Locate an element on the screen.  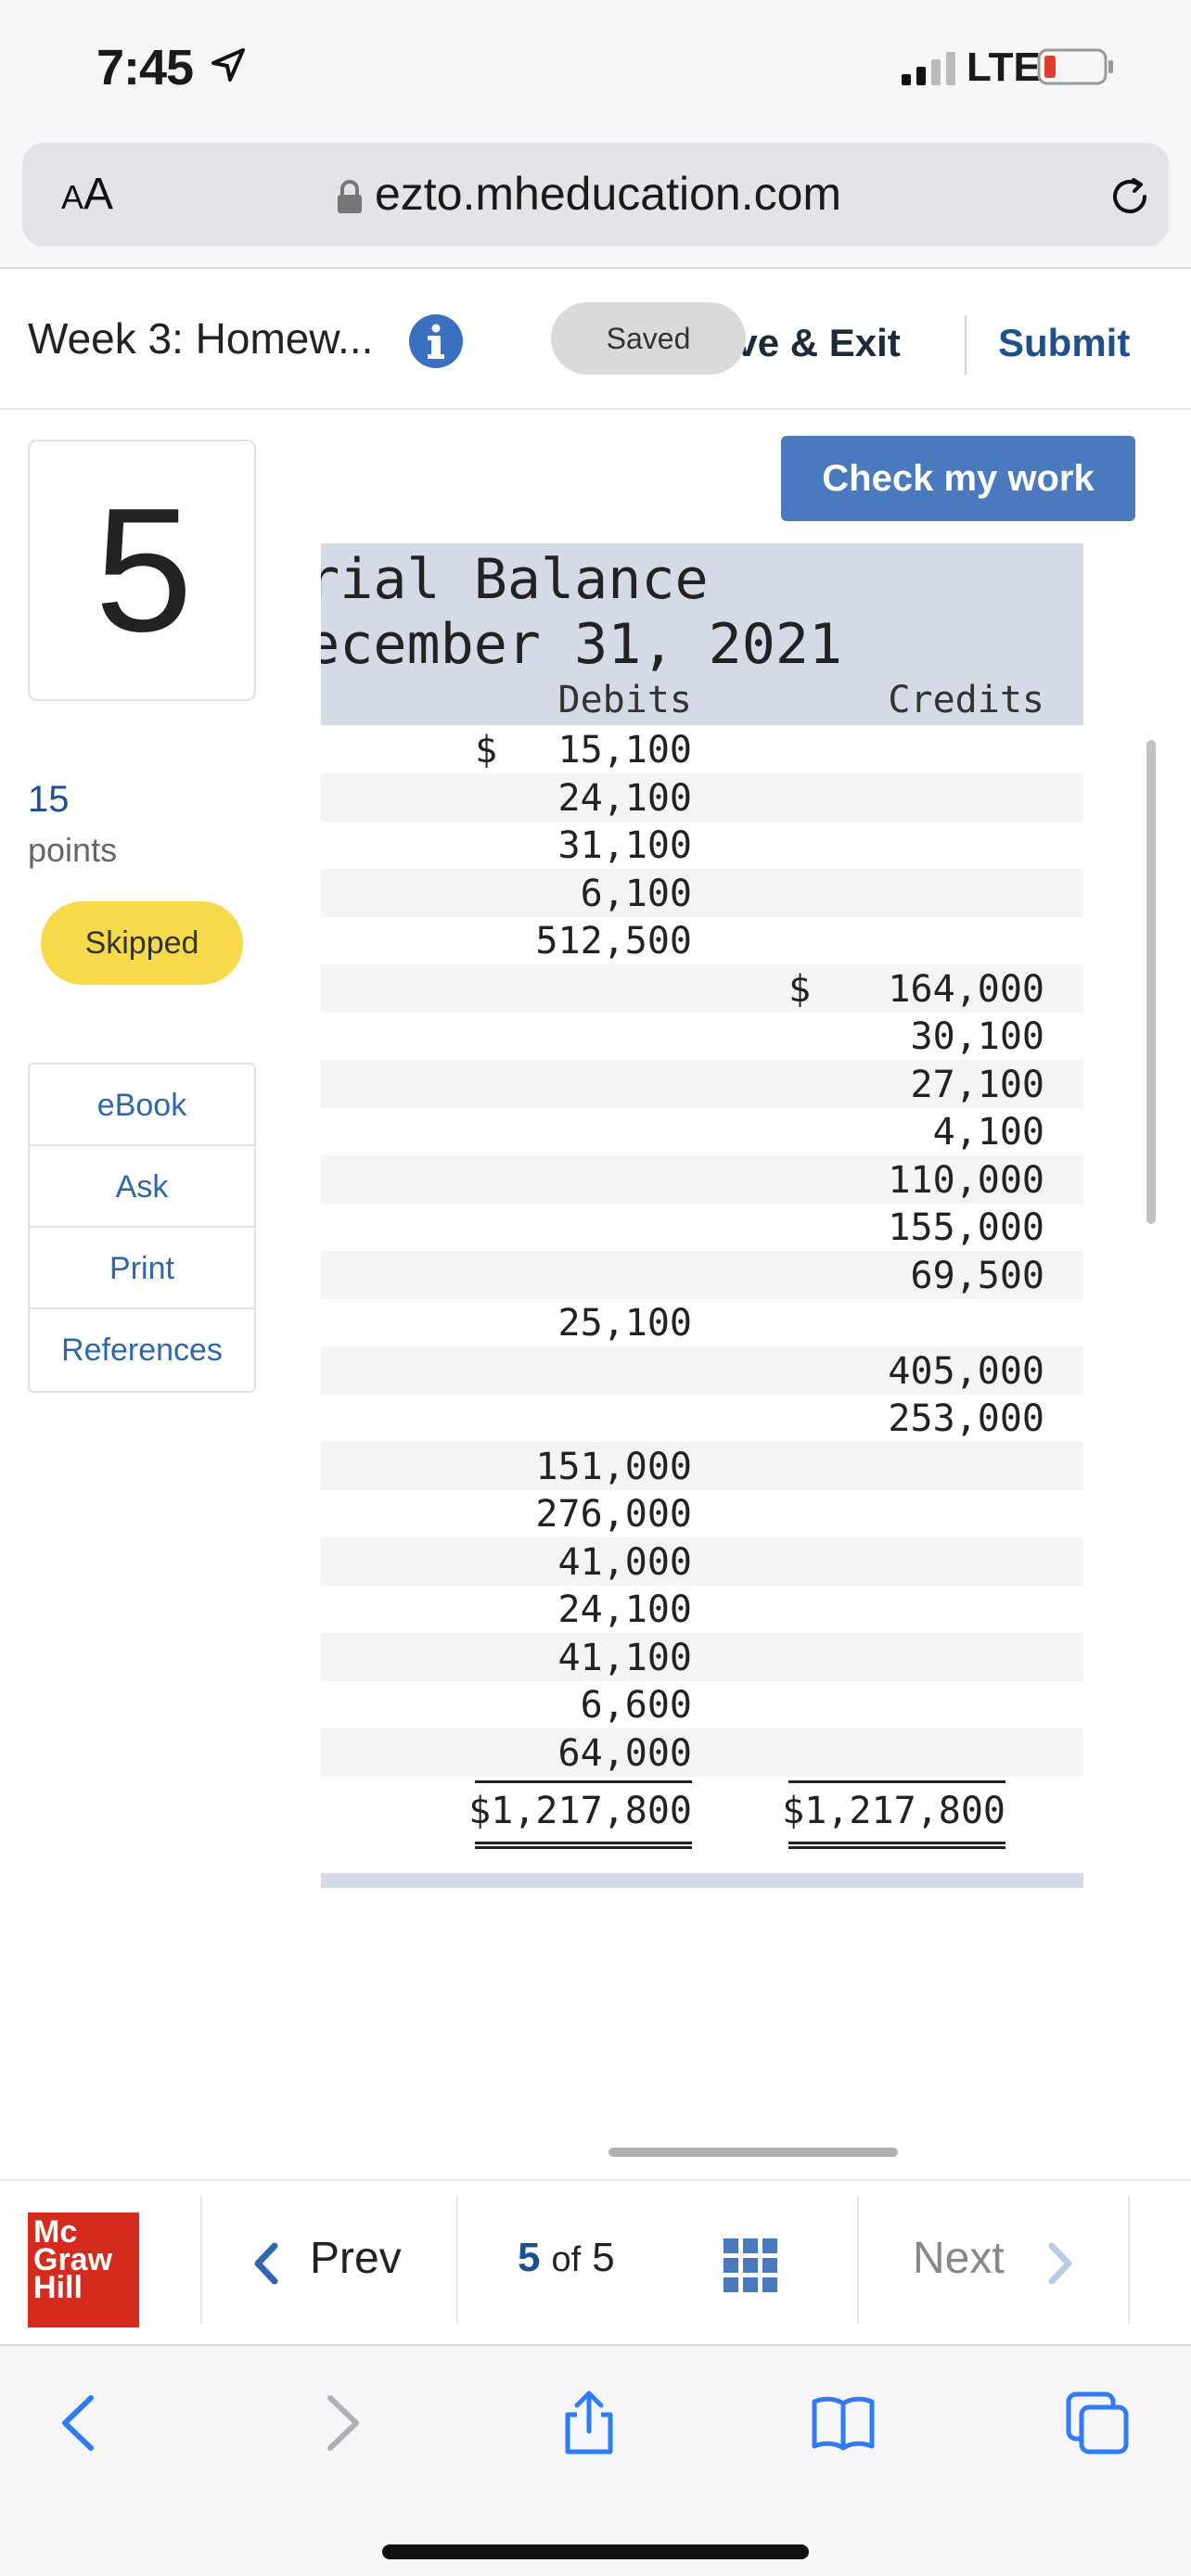
ebook-link: eBook is located at coordinates (142, 1105).